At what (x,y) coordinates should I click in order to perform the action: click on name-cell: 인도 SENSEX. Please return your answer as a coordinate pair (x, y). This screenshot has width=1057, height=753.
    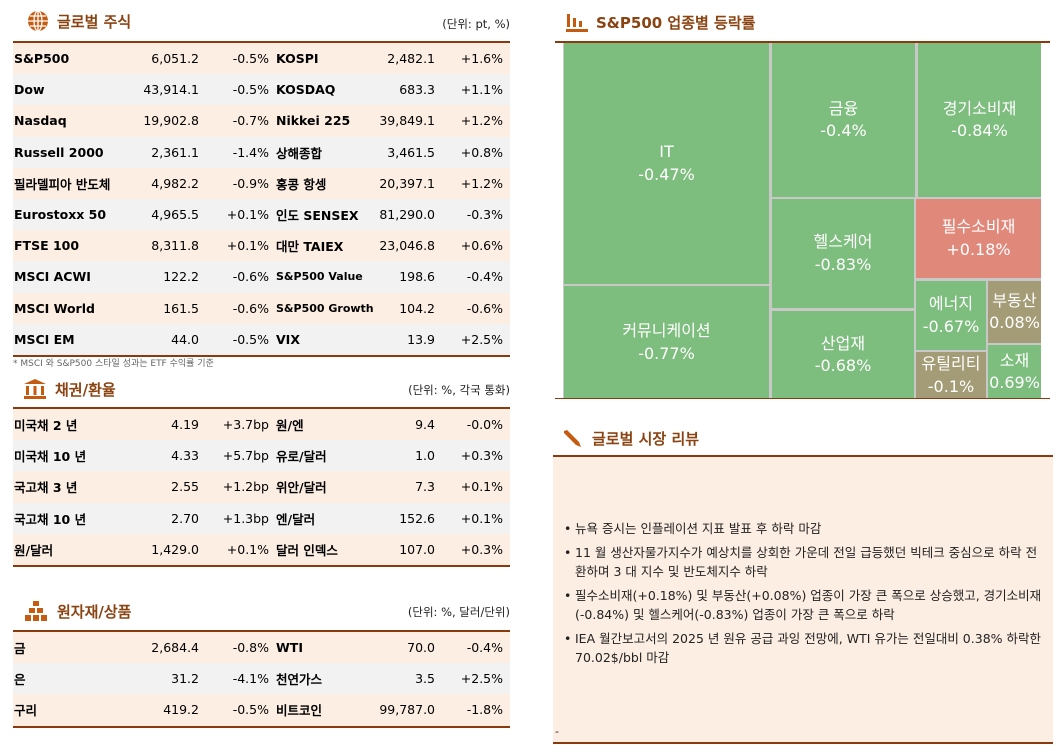
    Looking at the image, I should click on (317, 216).